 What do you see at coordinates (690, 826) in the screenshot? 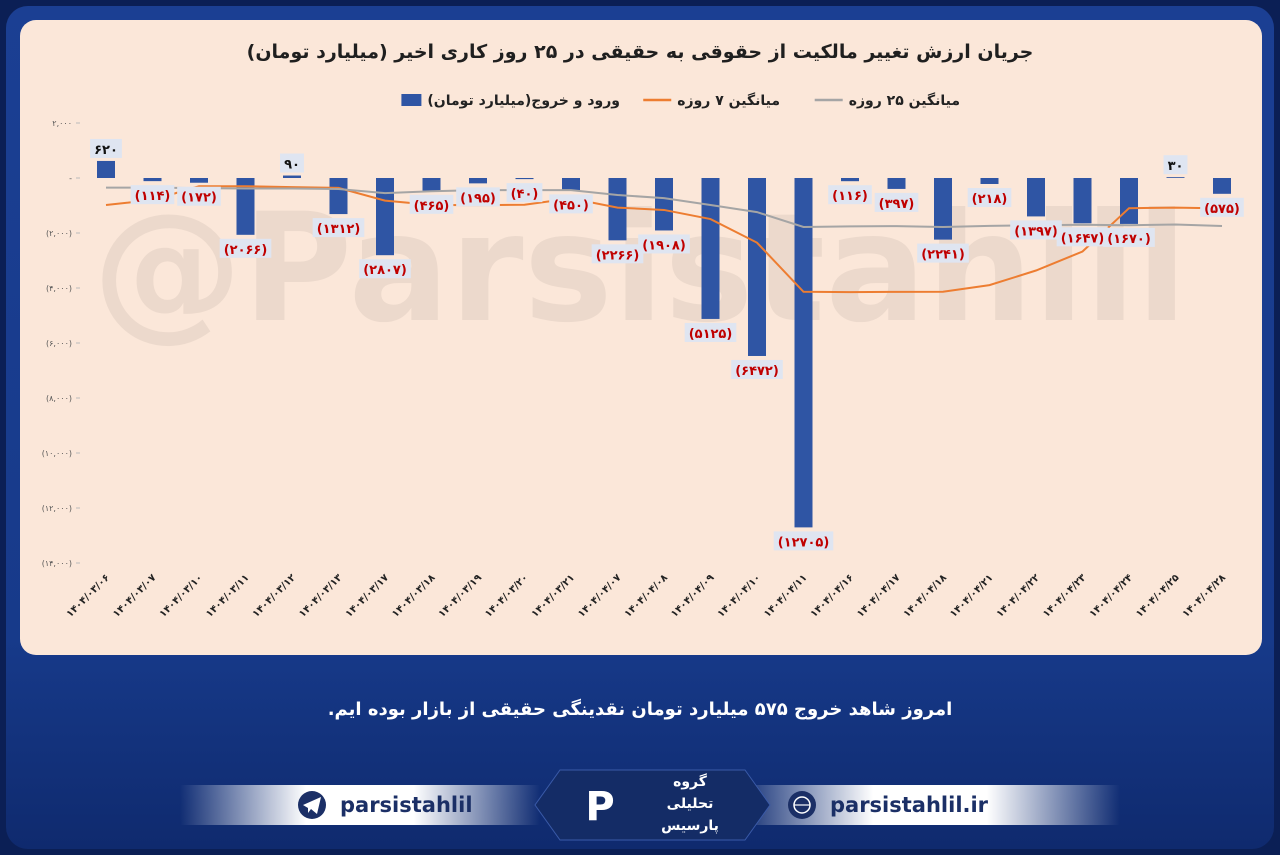
I see `logo-text: پارسیس` at bounding box center [690, 826].